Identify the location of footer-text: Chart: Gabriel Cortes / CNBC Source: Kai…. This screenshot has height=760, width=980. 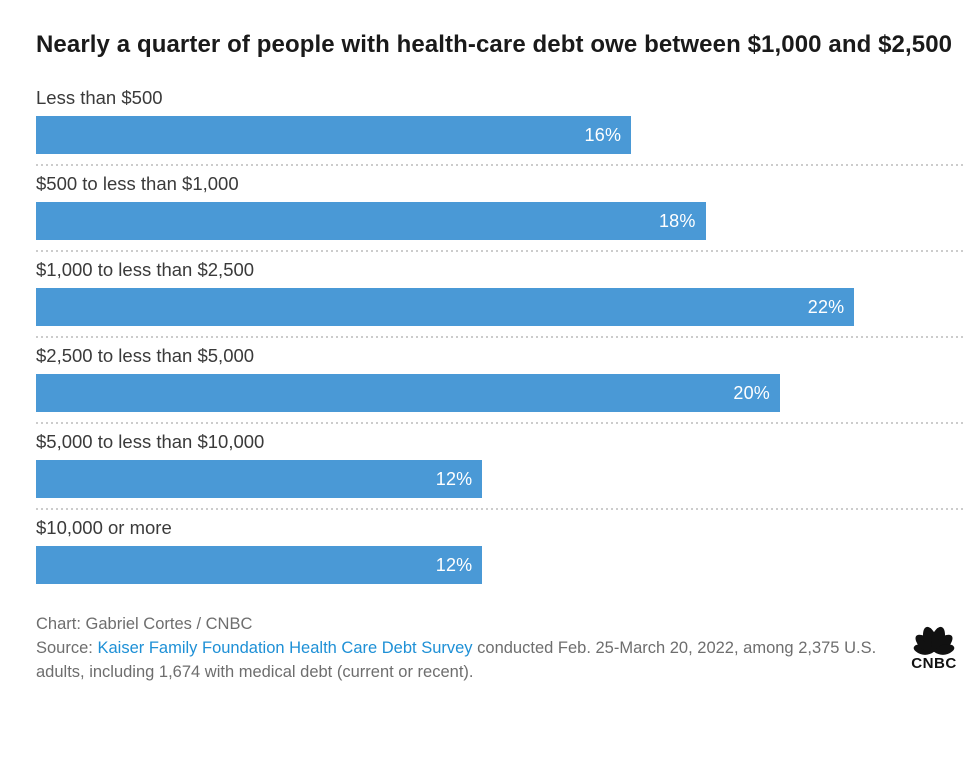
(464, 648).